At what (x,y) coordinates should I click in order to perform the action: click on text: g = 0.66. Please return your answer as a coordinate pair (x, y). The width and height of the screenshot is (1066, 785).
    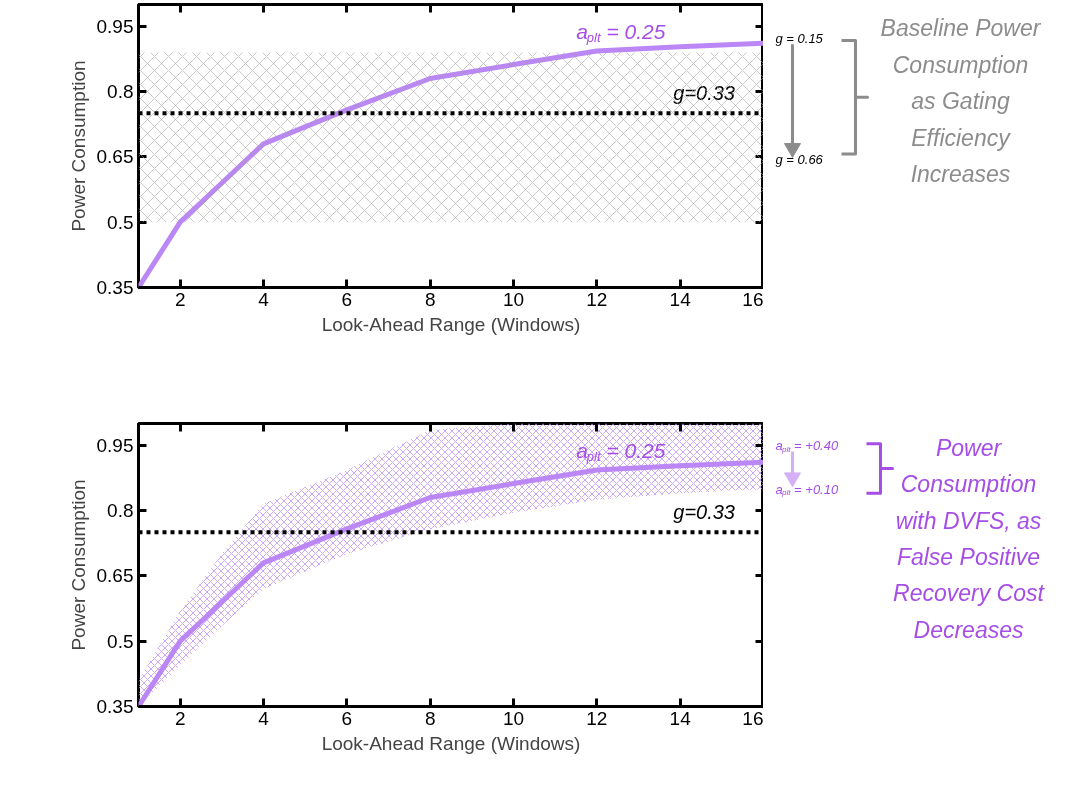
    Looking at the image, I should click on (799, 160).